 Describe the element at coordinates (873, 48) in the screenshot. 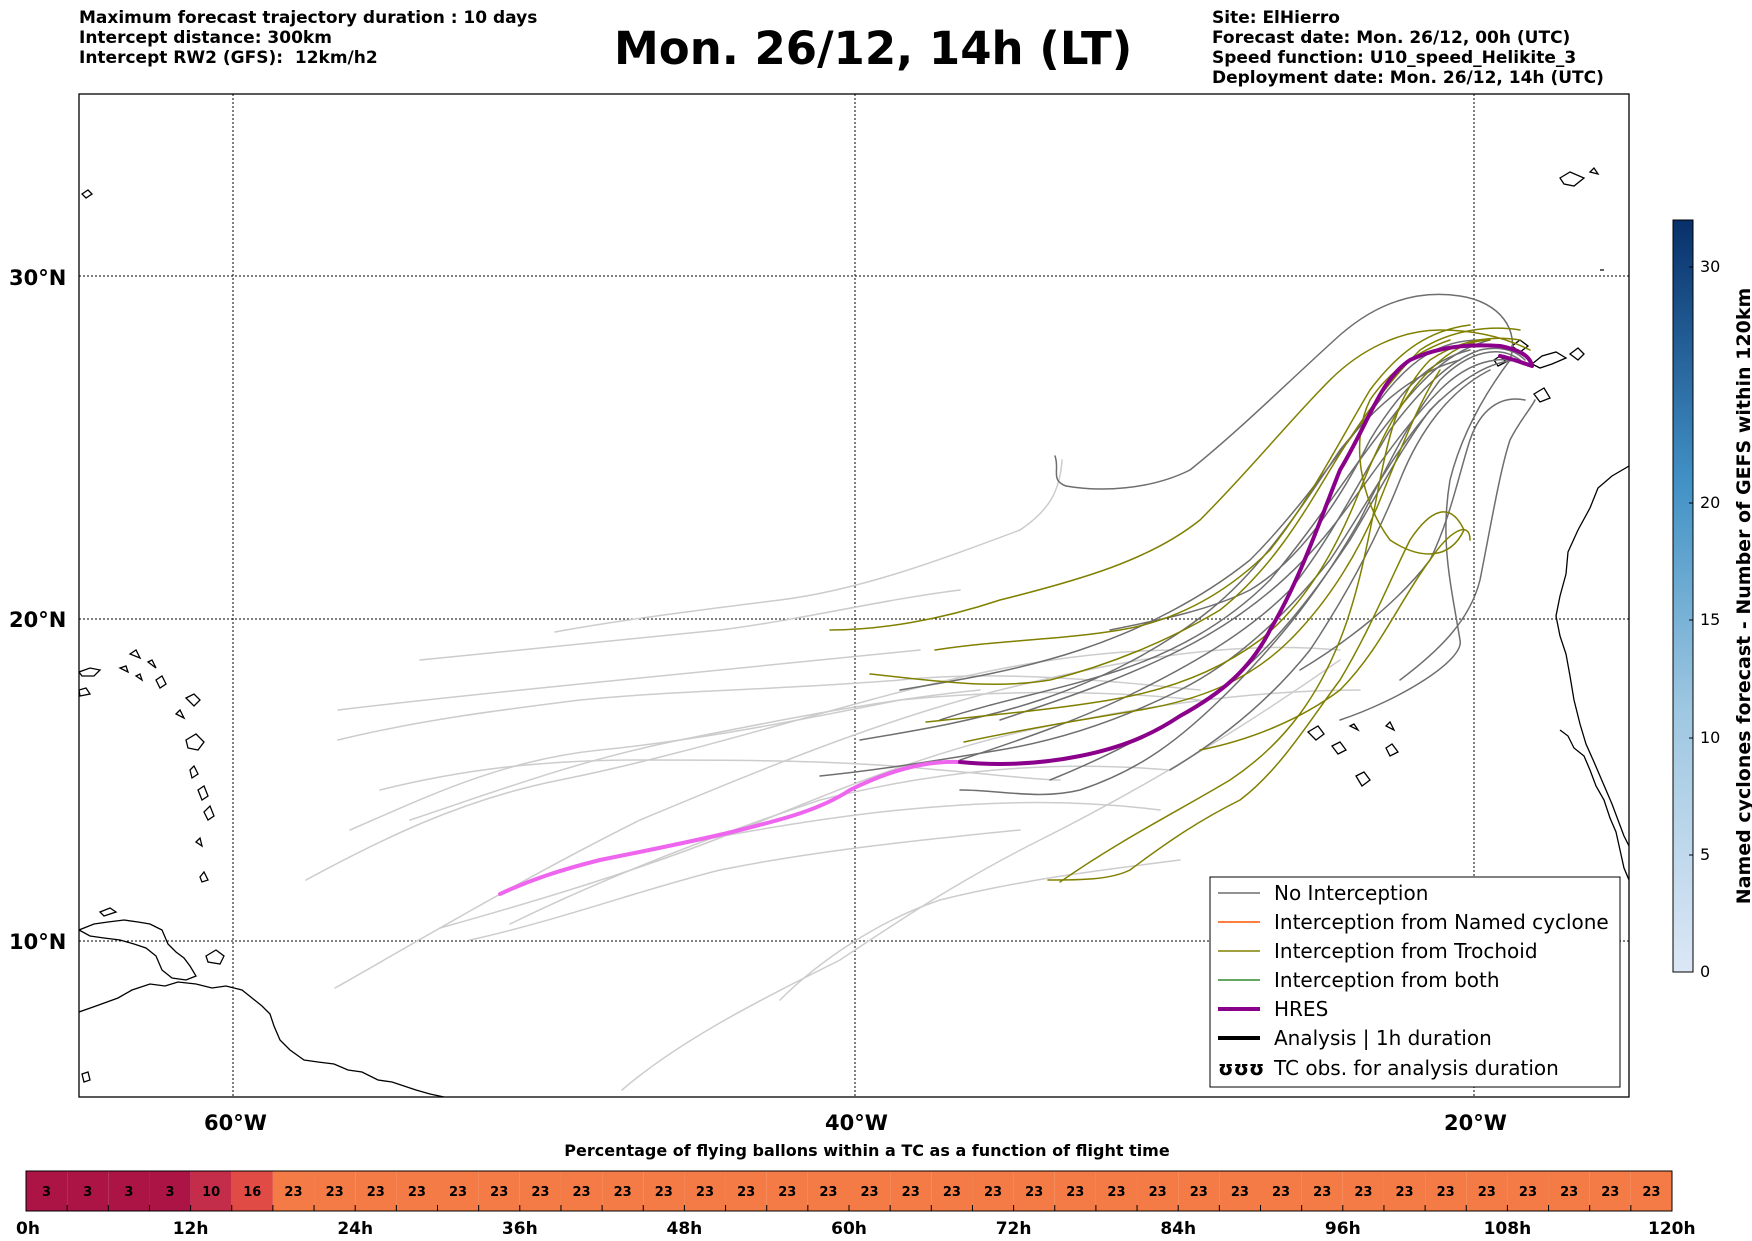

I see `page-title: Mon. 26/12, 14h (LT)` at that location.